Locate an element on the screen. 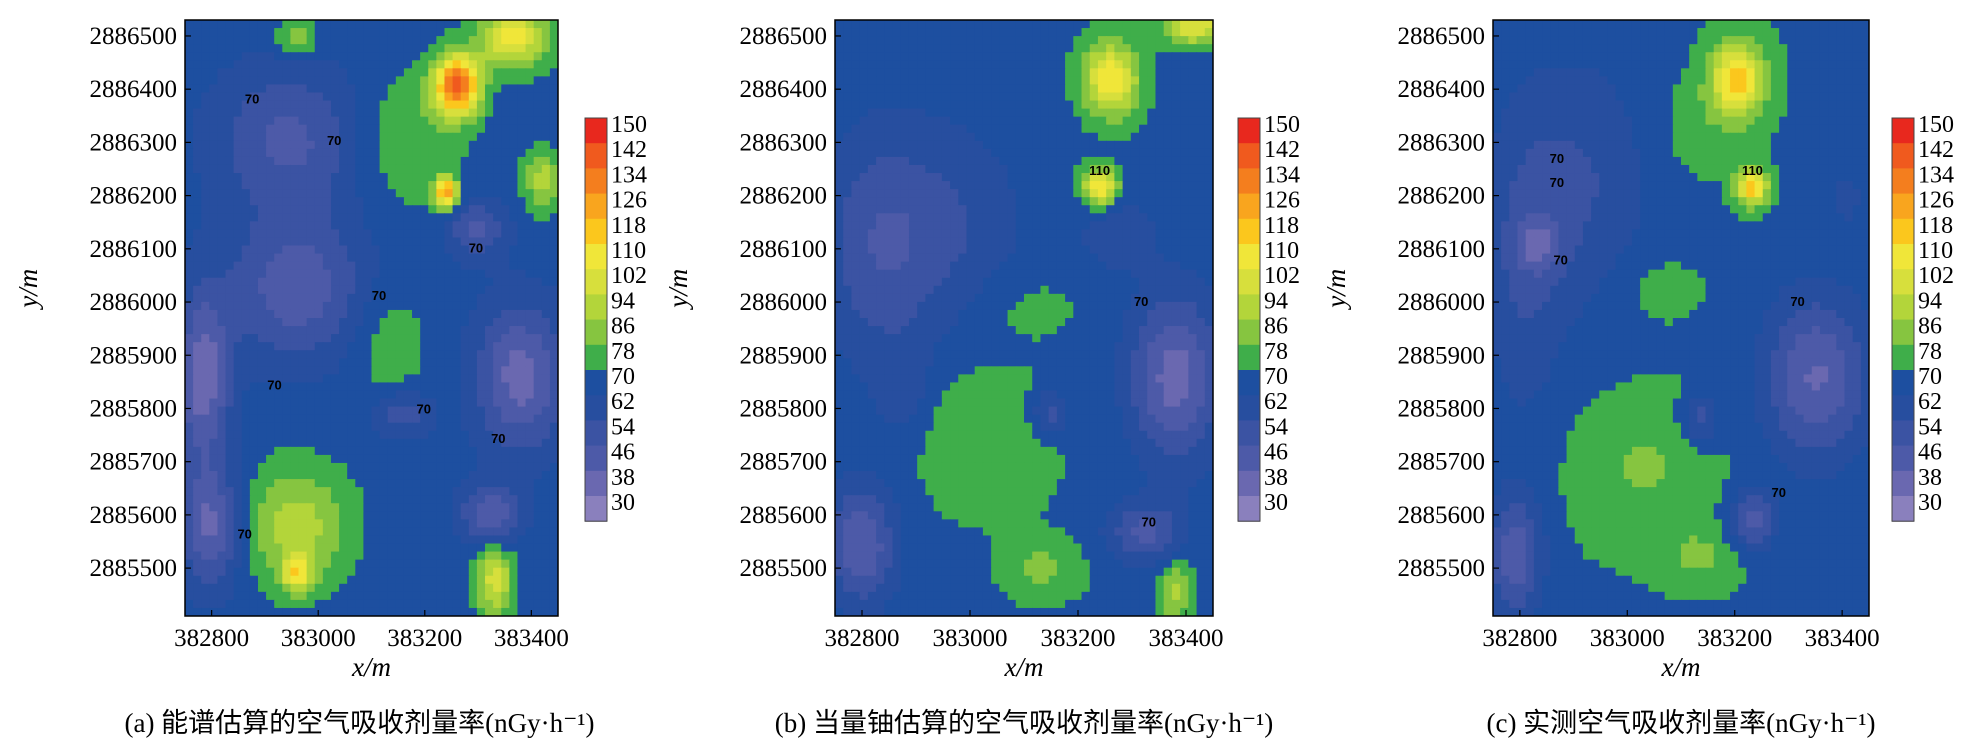  colorbar-swatch is located at coordinates (596, 232).